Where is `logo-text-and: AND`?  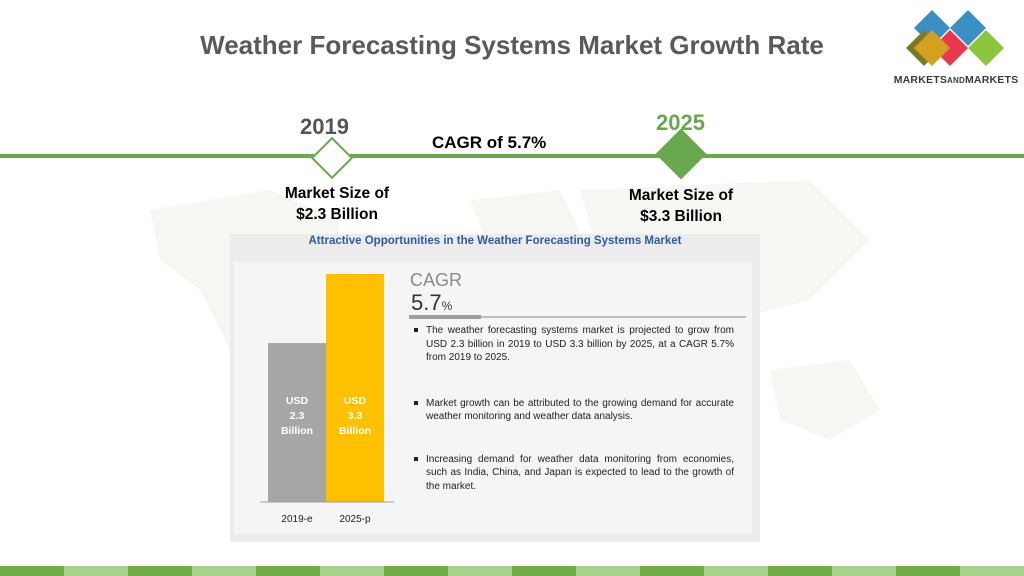 logo-text-and: AND is located at coordinates (956, 80).